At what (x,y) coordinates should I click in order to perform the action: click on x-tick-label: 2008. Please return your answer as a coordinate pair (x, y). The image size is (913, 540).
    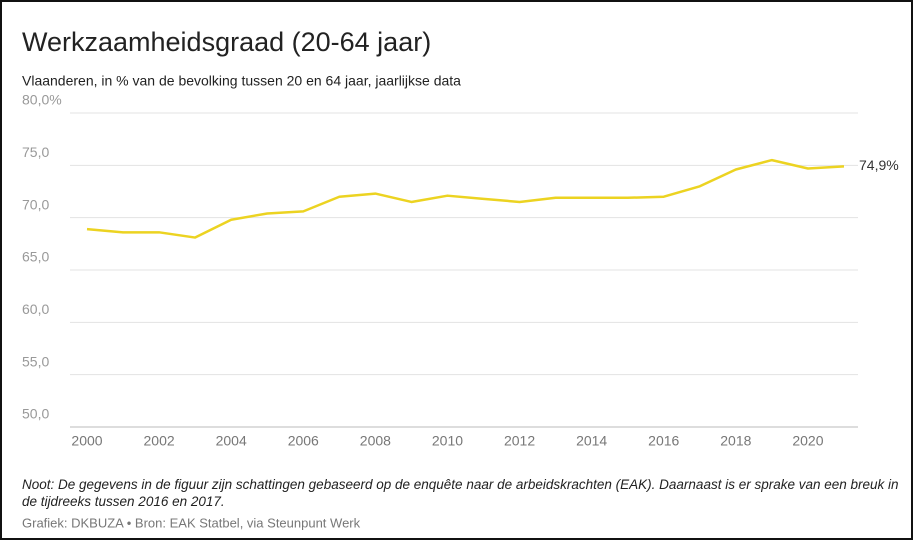
    Looking at the image, I should click on (375, 441).